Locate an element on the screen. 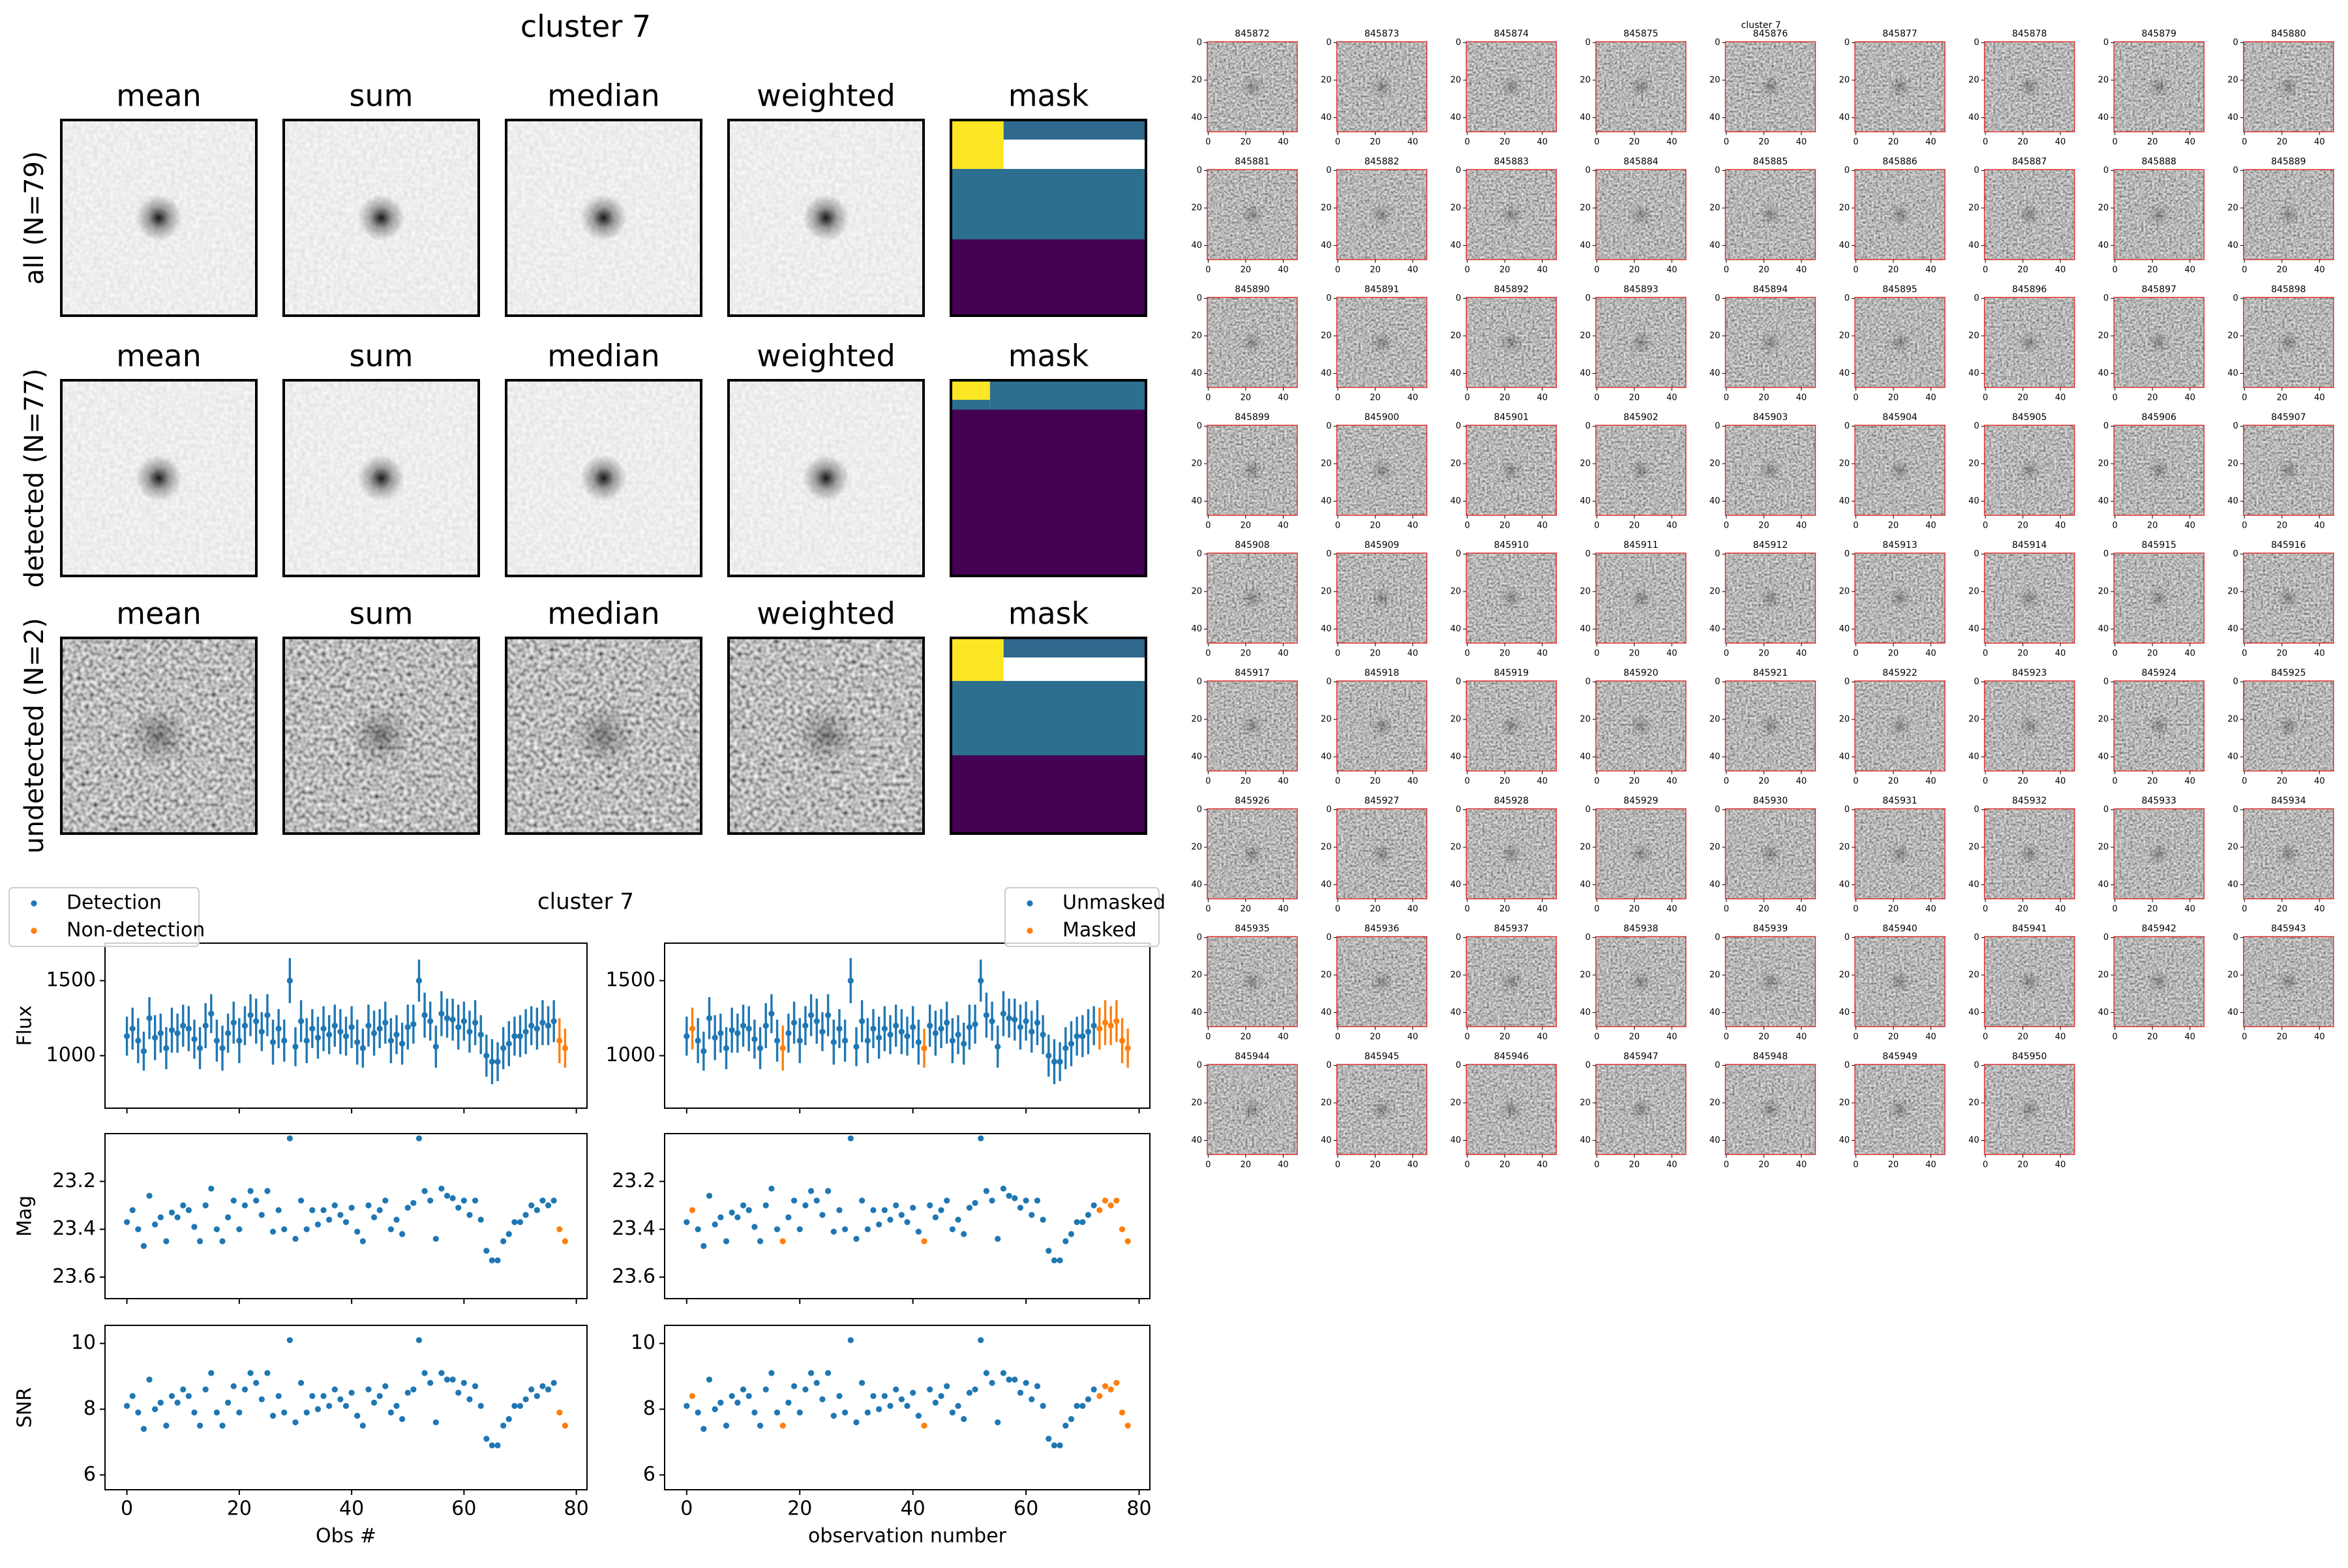 The width and height of the screenshot is (2348, 1568). x-tick-label: 80 is located at coordinates (577, 1509).